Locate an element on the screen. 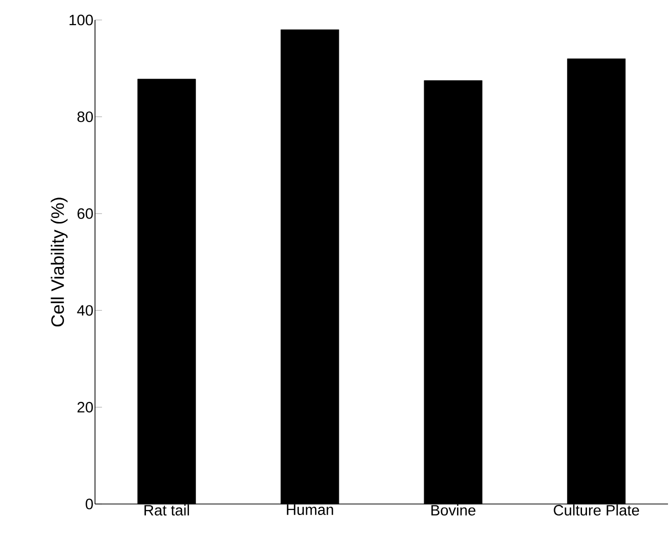  y-tick-label: 80 is located at coordinates (85, 116).